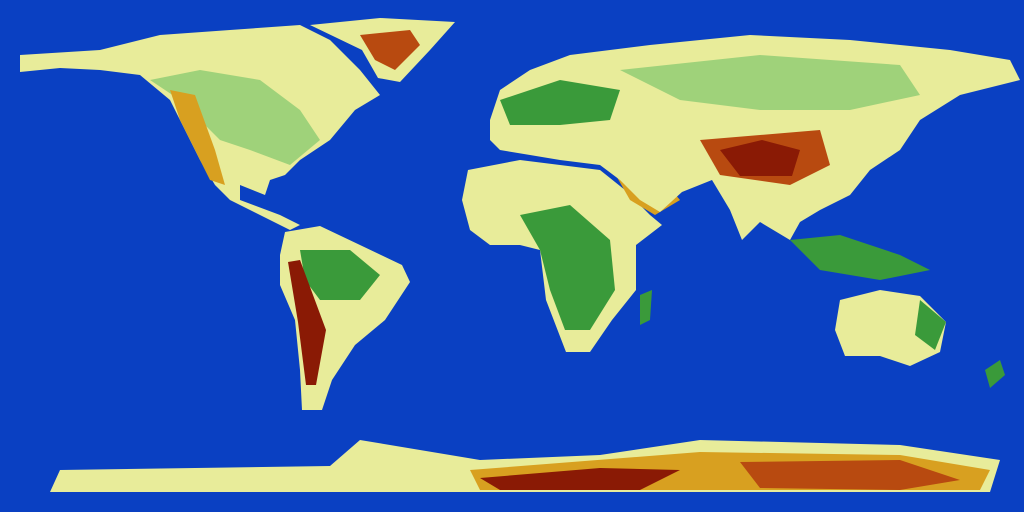 The width and height of the screenshot is (1024, 512). Describe the element at coordinates (560, 102) in the screenshot. I see `europe-lowland` at that location.